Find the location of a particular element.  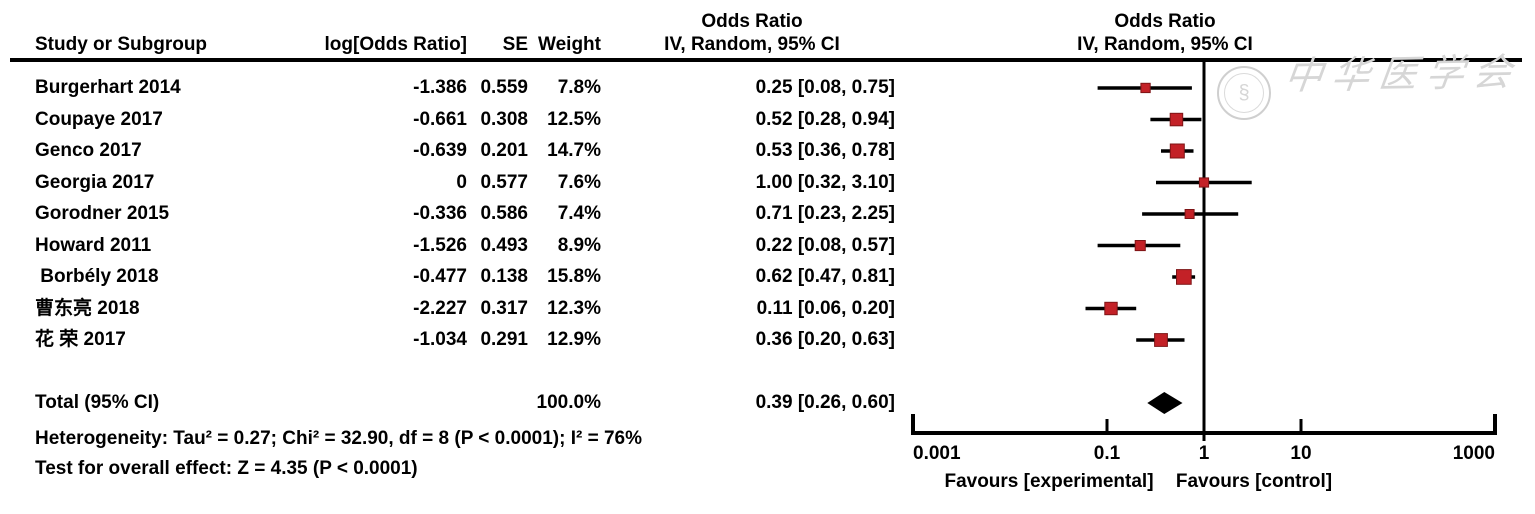

study-name-cell: Burgerhart 2014 is located at coordinates (108, 87).